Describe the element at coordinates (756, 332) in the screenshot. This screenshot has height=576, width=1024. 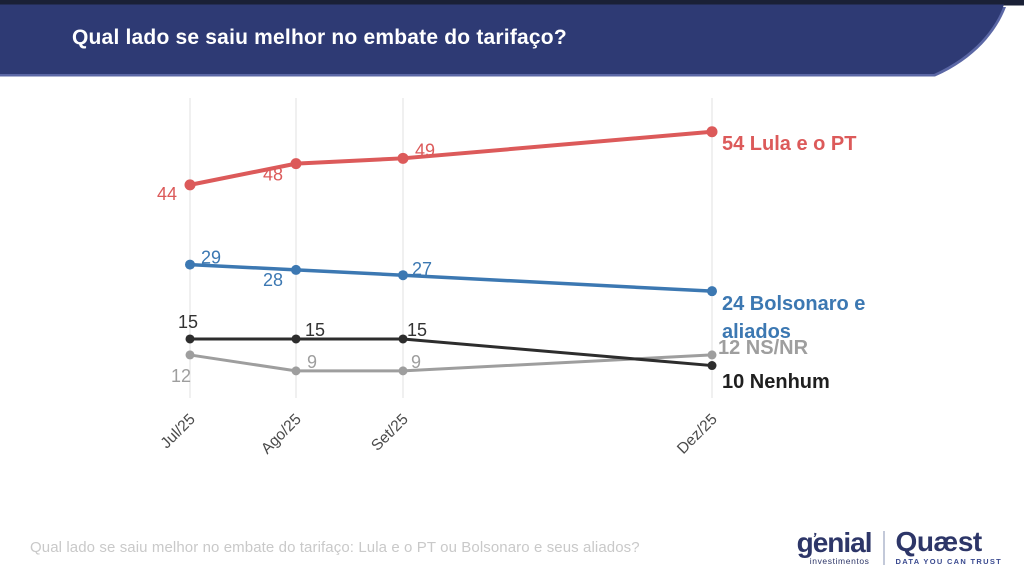
I see `series-end-label: aliados` at that location.